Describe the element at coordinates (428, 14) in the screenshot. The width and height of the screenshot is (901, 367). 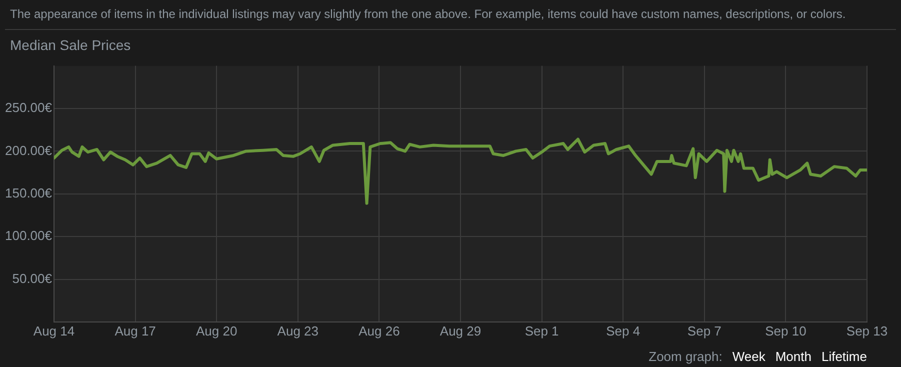
I see `text: The appearance of items in the individual listings may vary slightly from the one above. For example, items could have custom names, descriptions, or colors.` at that location.